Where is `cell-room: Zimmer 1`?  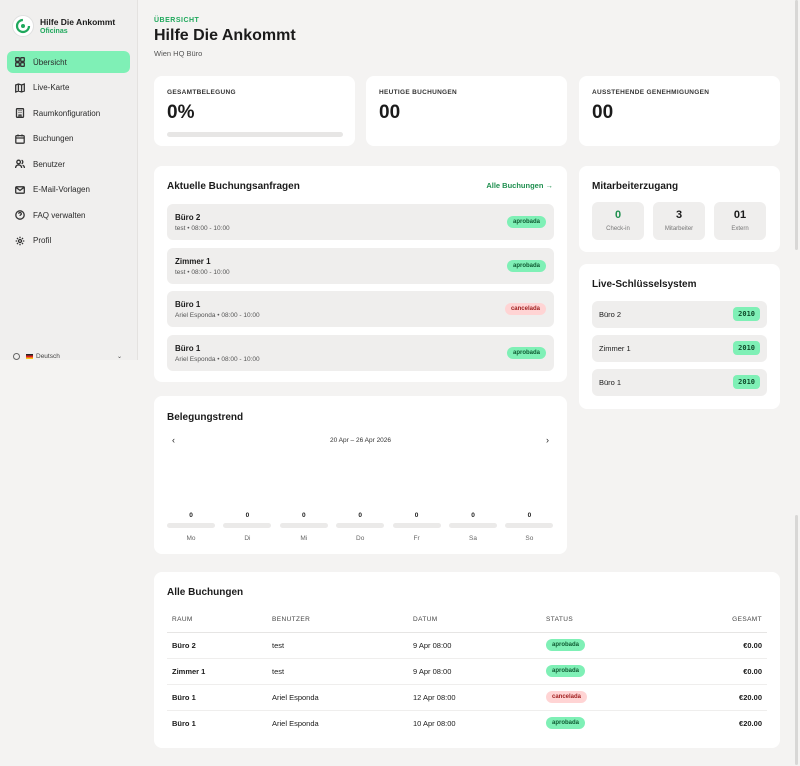 cell-room: Zimmer 1 is located at coordinates (217, 671).